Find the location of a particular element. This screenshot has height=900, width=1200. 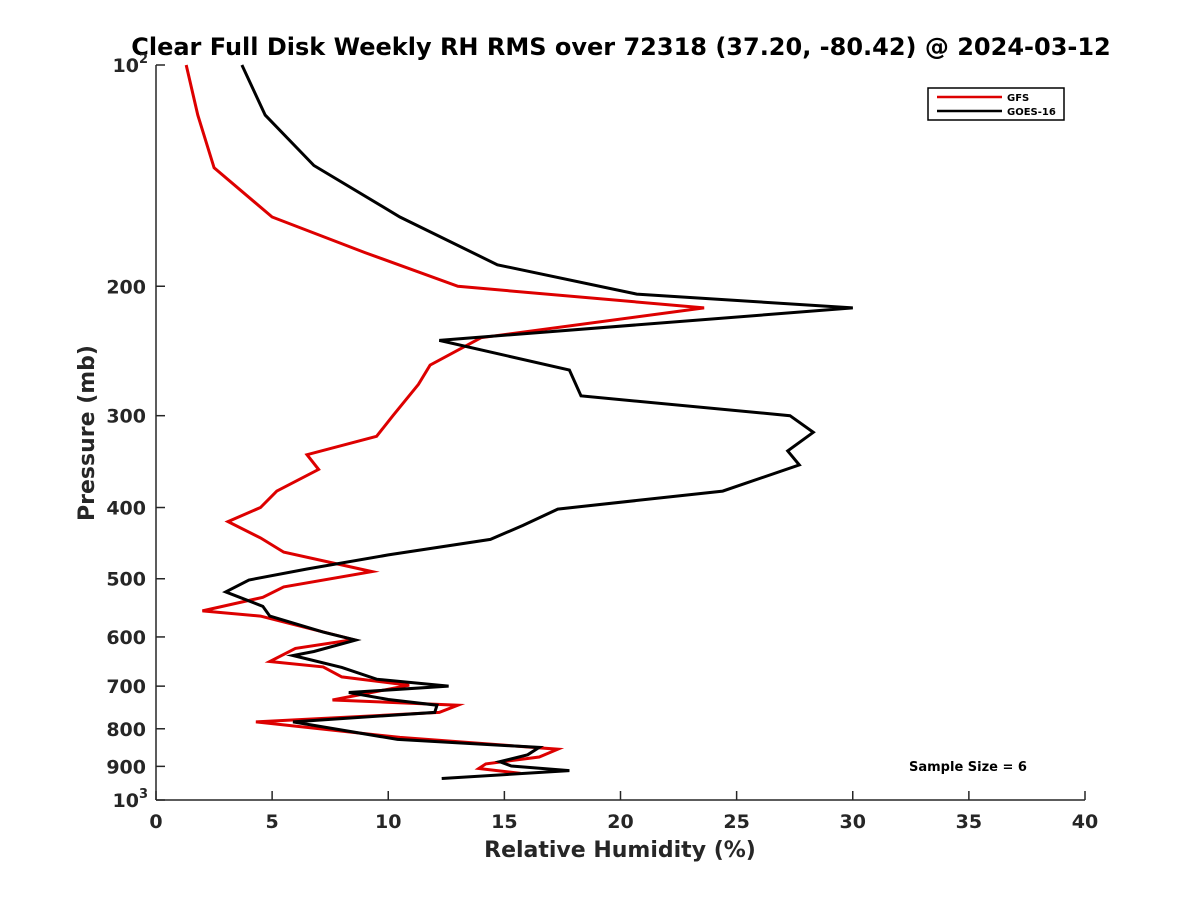

y-tick-label: 600 is located at coordinates (126, 638).